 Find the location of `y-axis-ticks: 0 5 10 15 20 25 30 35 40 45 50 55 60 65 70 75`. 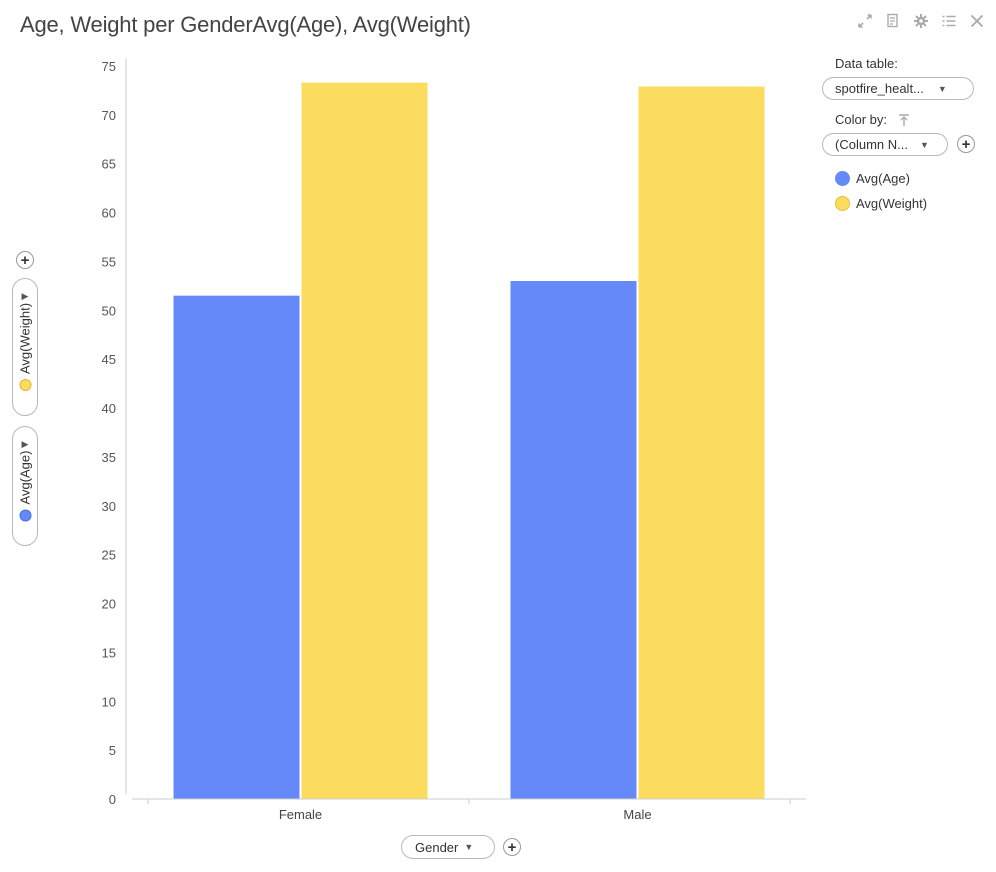

y-axis-ticks: 0 5 10 15 20 25 30 35 40 45 50 55 60 65 70 75 is located at coordinates (109, 433).